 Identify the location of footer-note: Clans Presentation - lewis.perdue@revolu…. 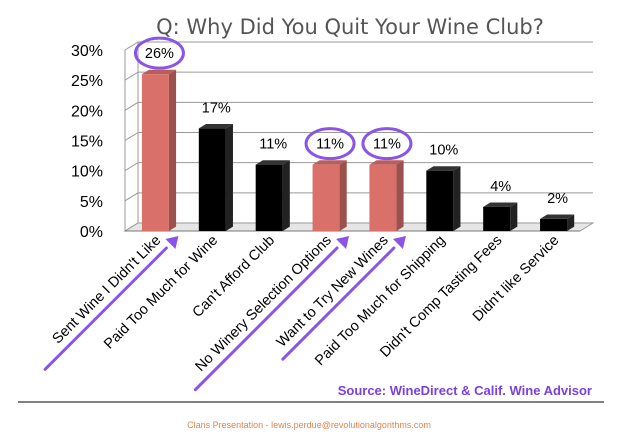
(309, 425).